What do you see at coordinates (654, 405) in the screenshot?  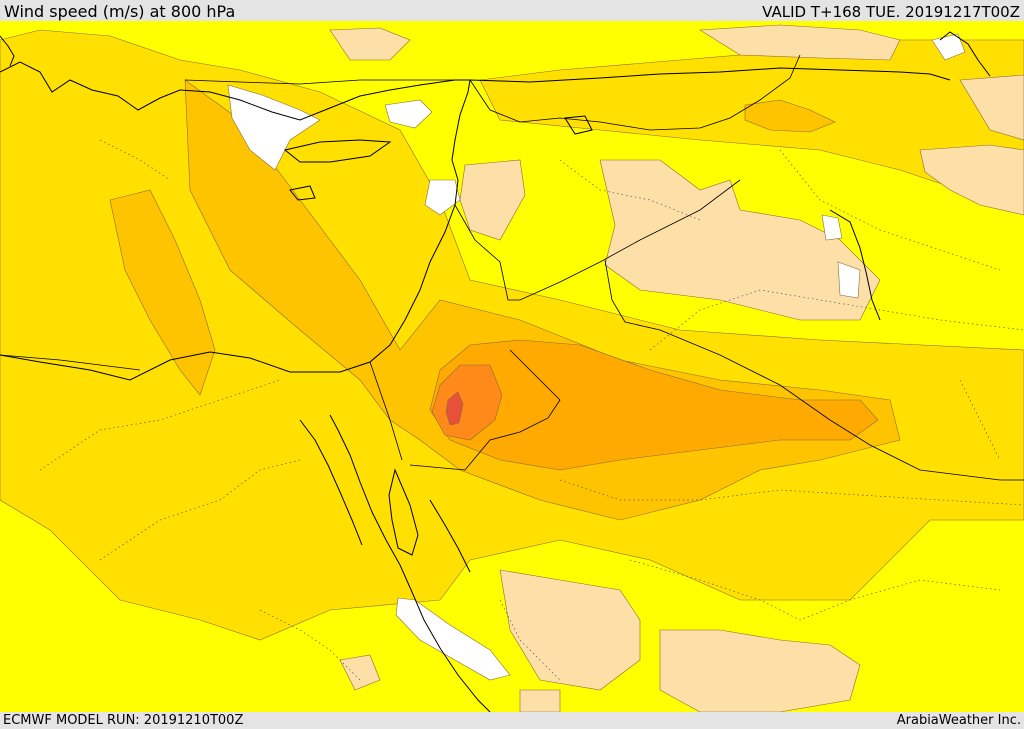 I see `higher-wind-area` at bounding box center [654, 405].